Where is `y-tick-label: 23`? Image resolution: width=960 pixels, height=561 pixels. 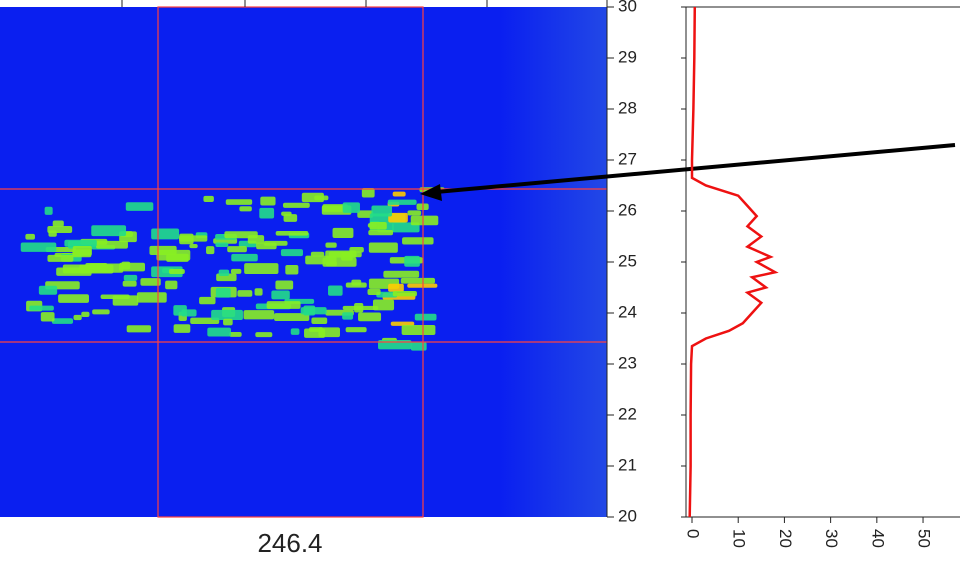 y-tick-label: 23 is located at coordinates (627, 362).